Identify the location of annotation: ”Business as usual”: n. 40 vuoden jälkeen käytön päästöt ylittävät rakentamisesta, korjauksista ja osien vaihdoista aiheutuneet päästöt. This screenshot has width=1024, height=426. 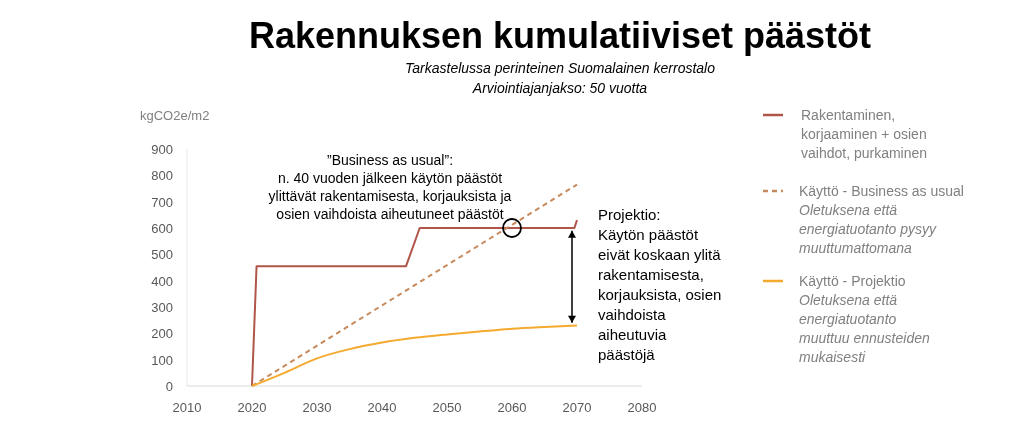
(390, 187).